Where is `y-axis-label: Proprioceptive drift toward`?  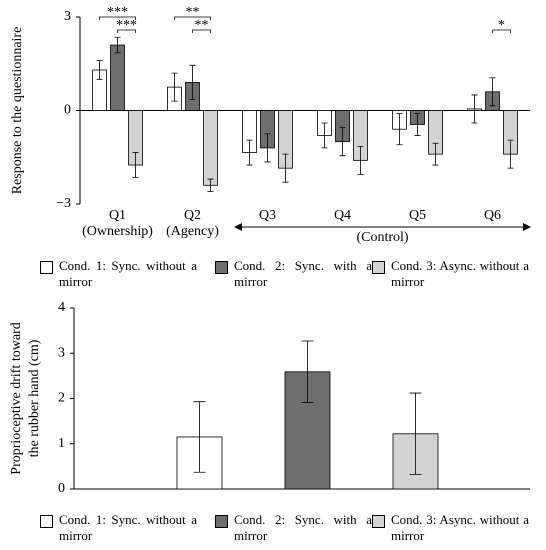
y-axis-label: Proprioceptive drift toward is located at coordinates (16, 398).